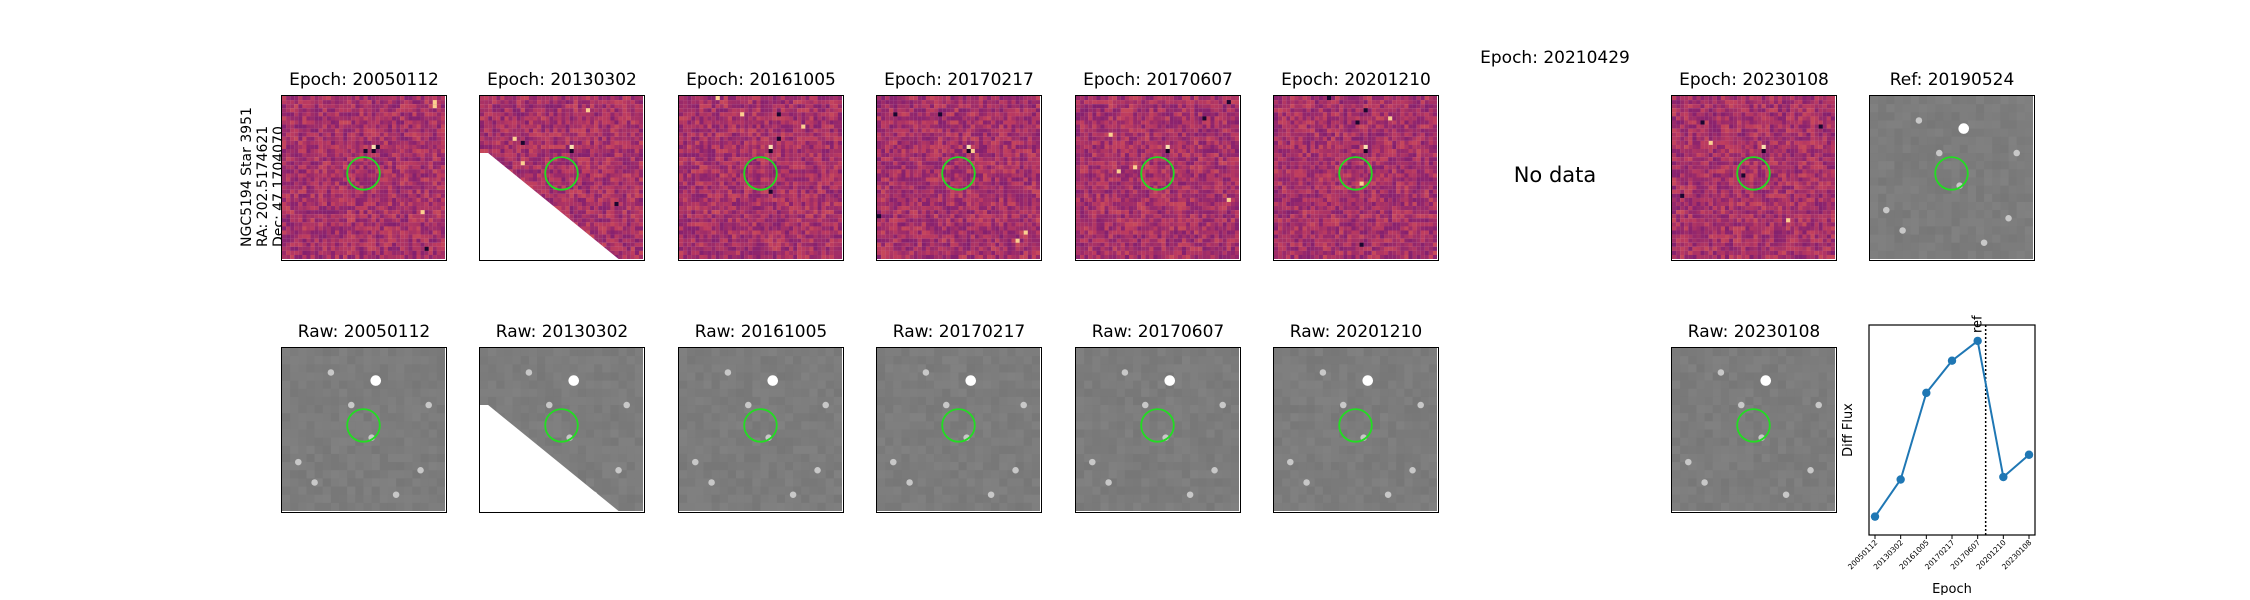 The image size is (2250, 600). I want to click on diff-title-20130302: Epoch: 20130302, so click(562, 80).